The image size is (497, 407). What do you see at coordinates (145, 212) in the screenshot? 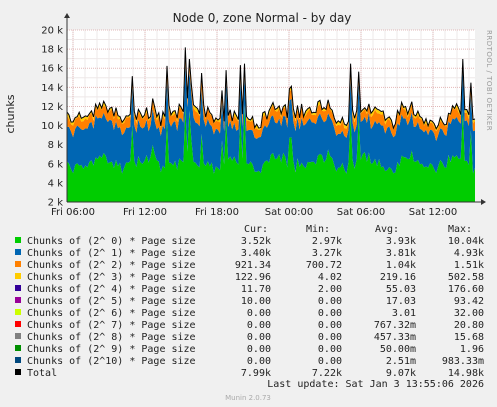
I see `x-tick-label: Fri 12:00` at bounding box center [145, 212].